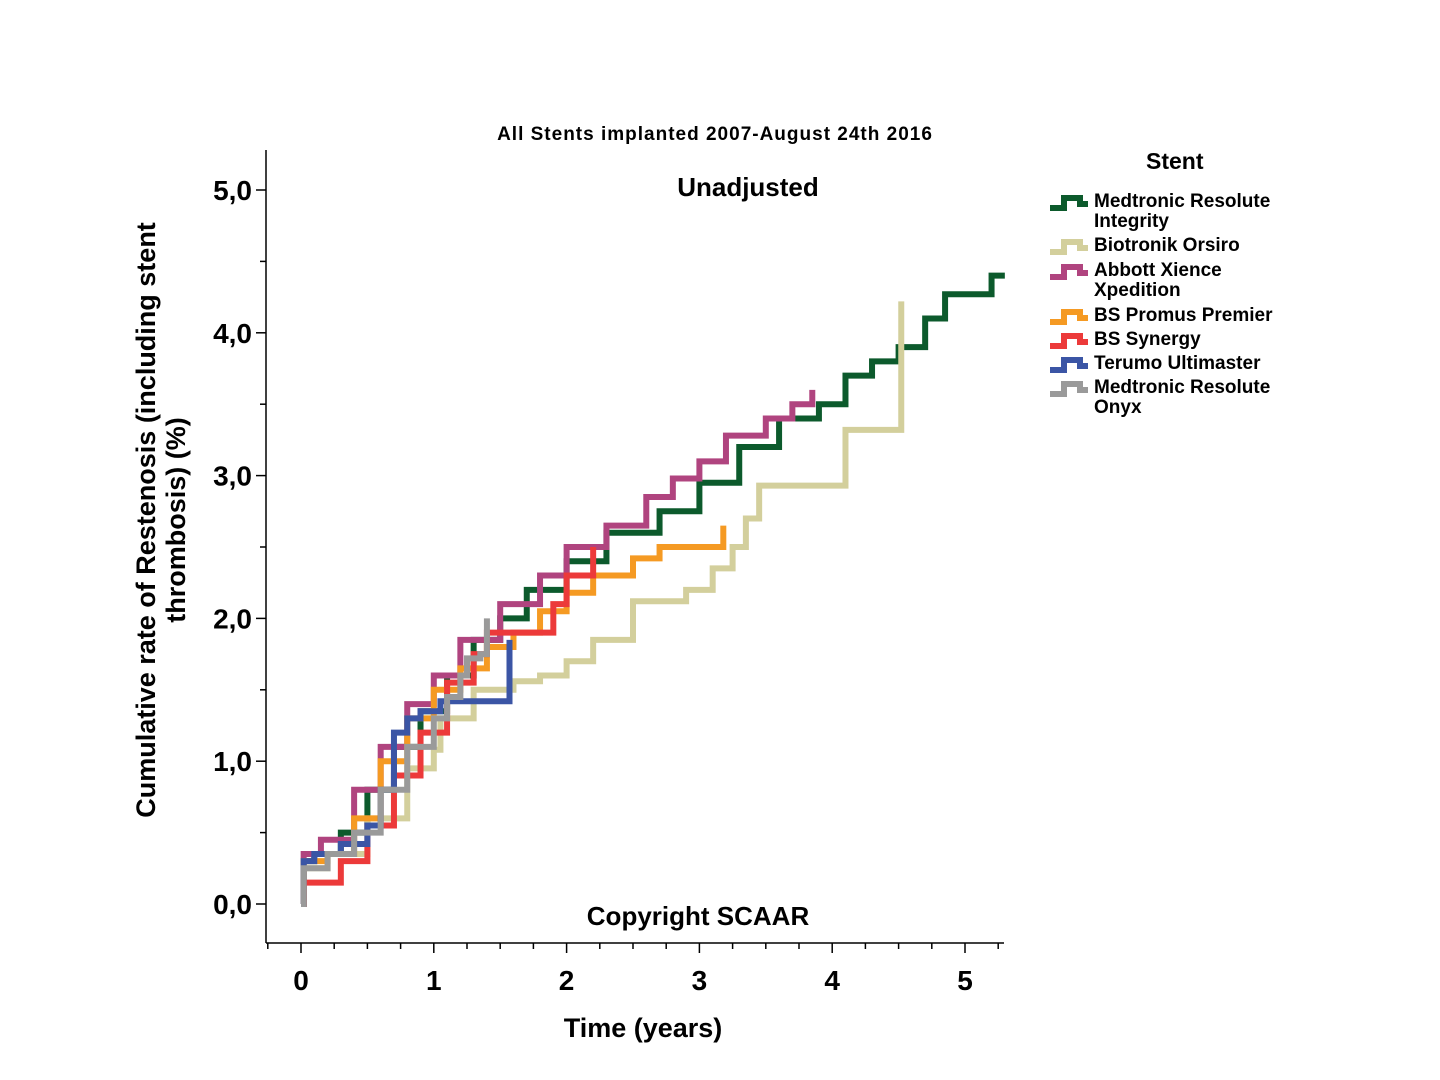 Image resolution: width=1440 pixels, height=1080 pixels. What do you see at coordinates (700, 980) in the screenshot?
I see `x-tick-label: 3` at bounding box center [700, 980].